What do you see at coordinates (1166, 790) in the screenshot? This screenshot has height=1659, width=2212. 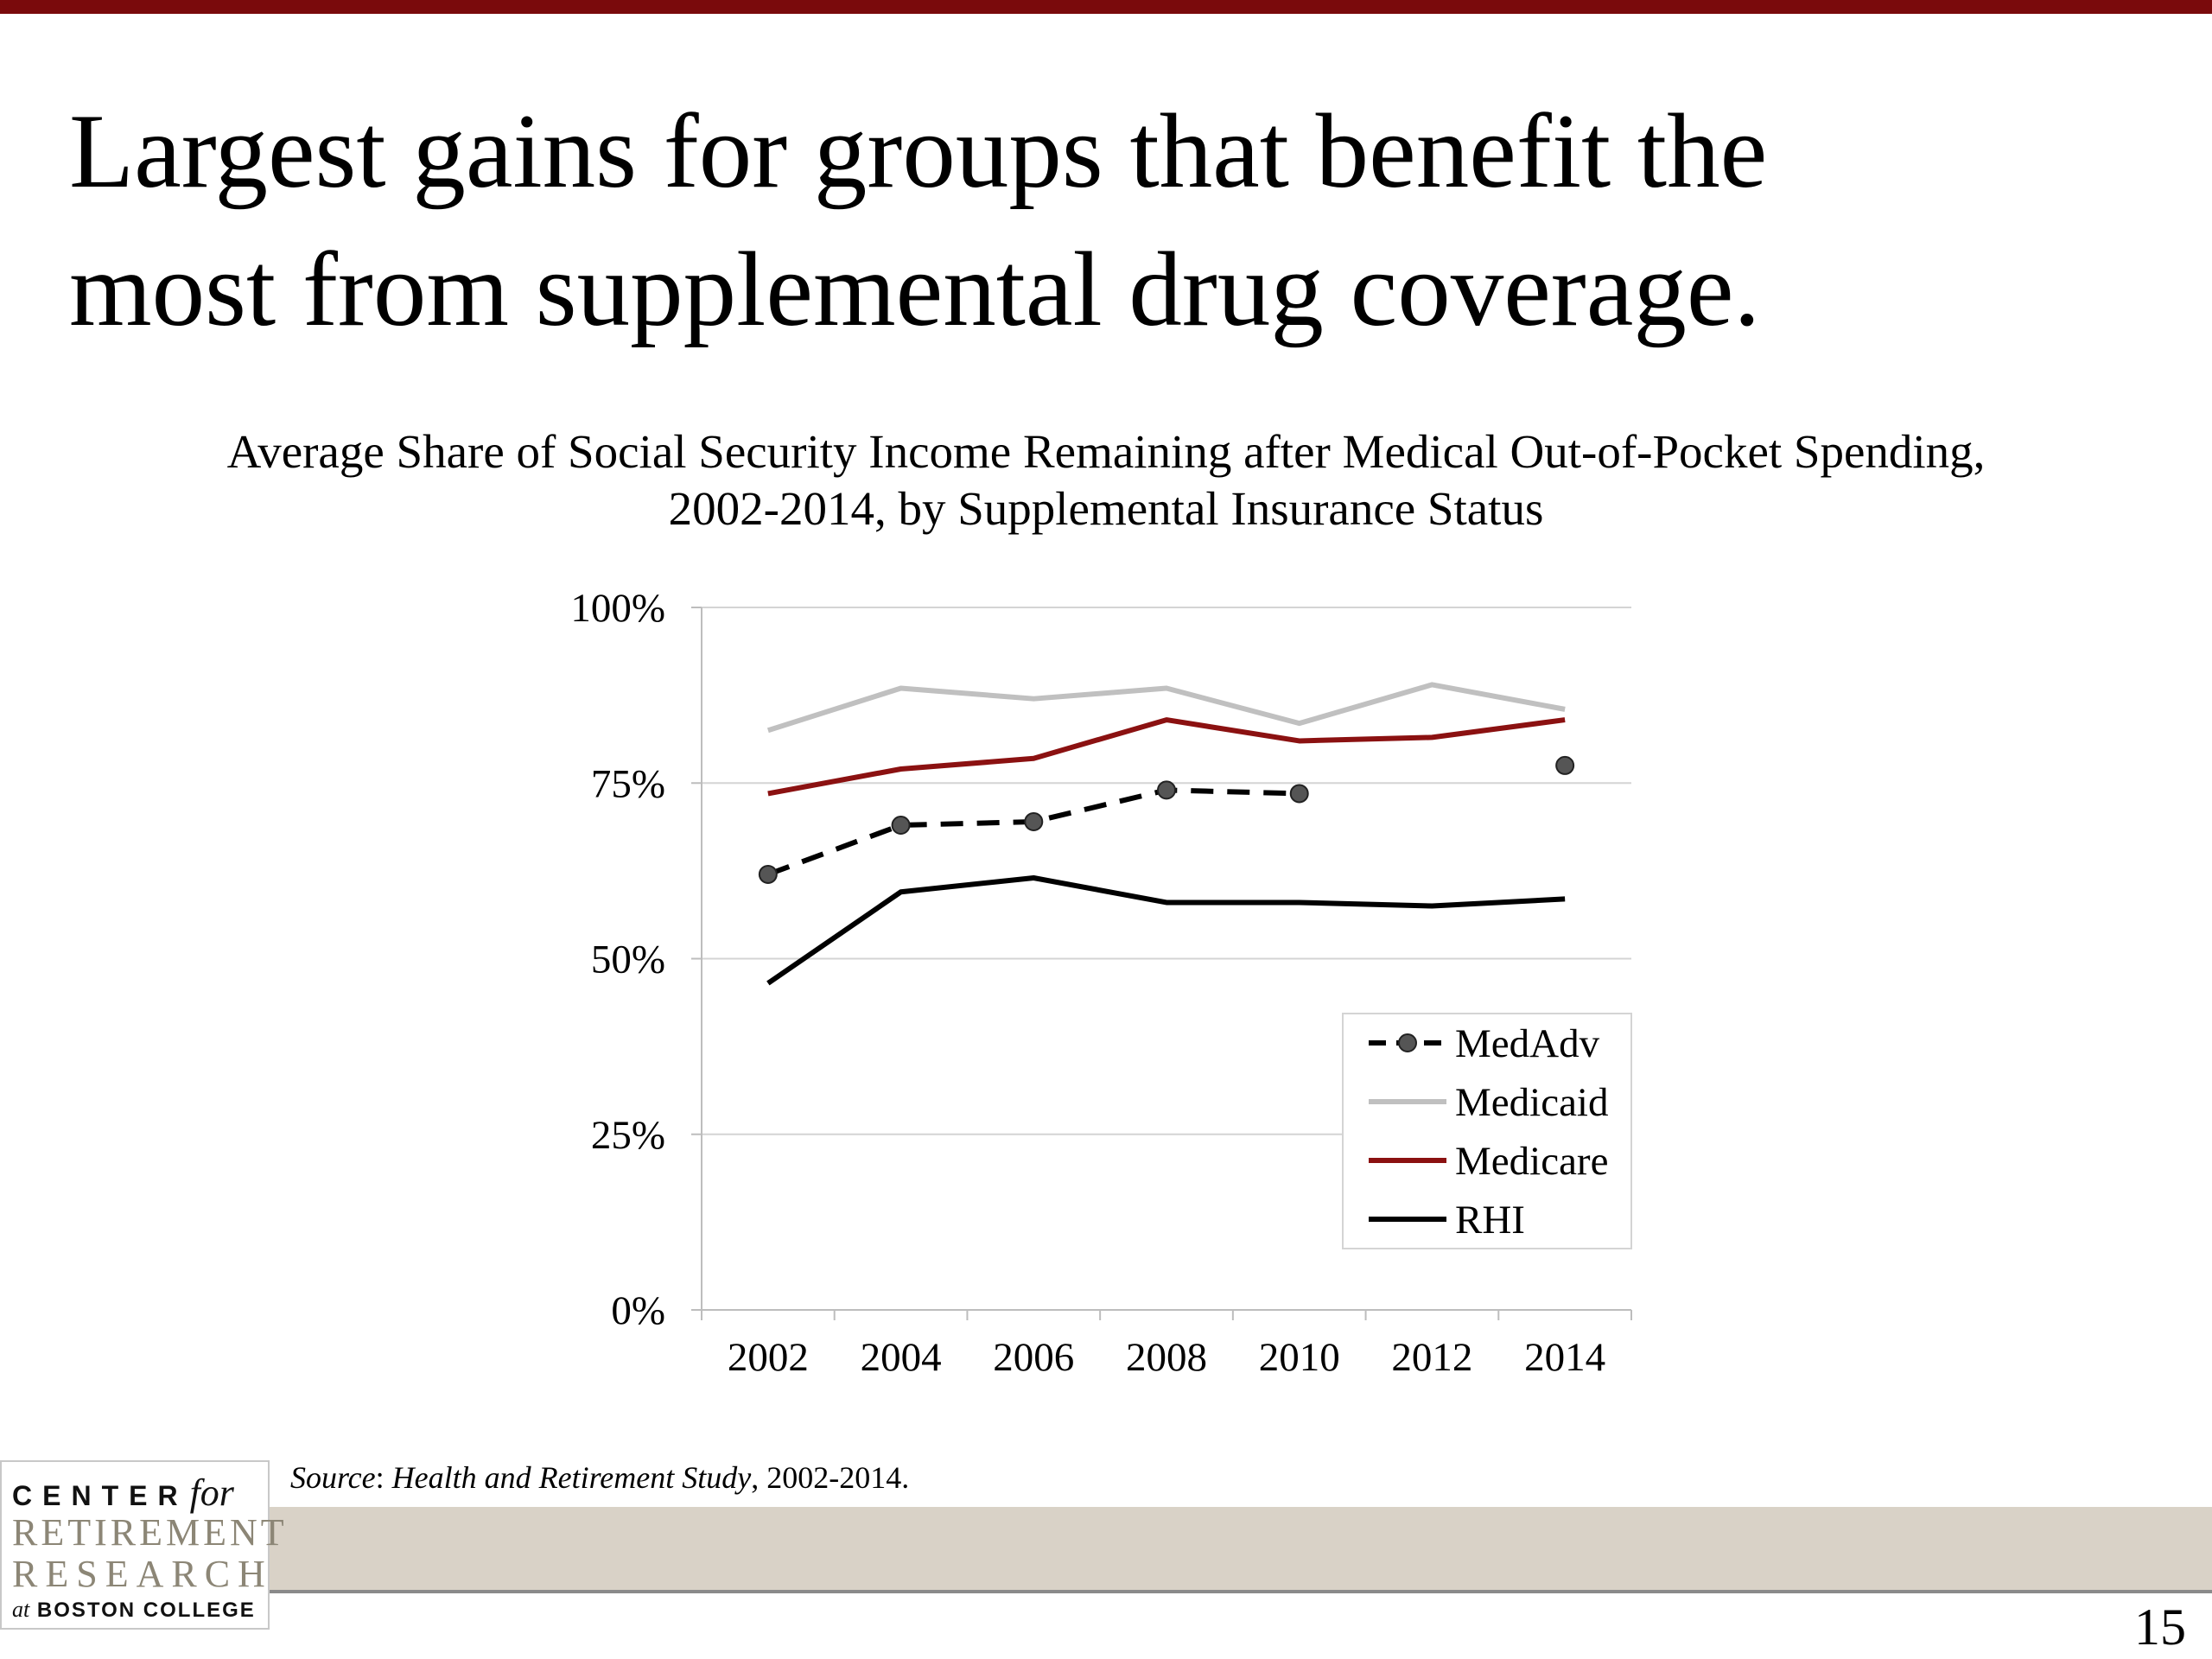 I see `point-medadv-2008` at bounding box center [1166, 790].